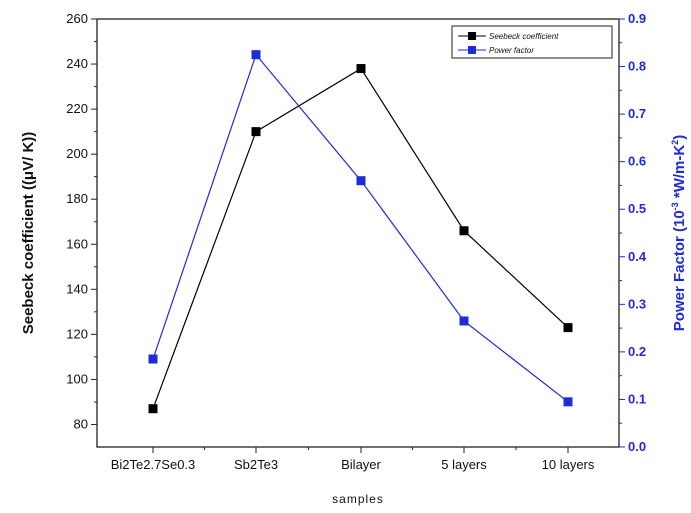 This screenshot has height=513, width=691. What do you see at coordinates (637, 303) in the screenshot?
I see `y-right-tick-label: 0.3` at bounding box center [637, 303].